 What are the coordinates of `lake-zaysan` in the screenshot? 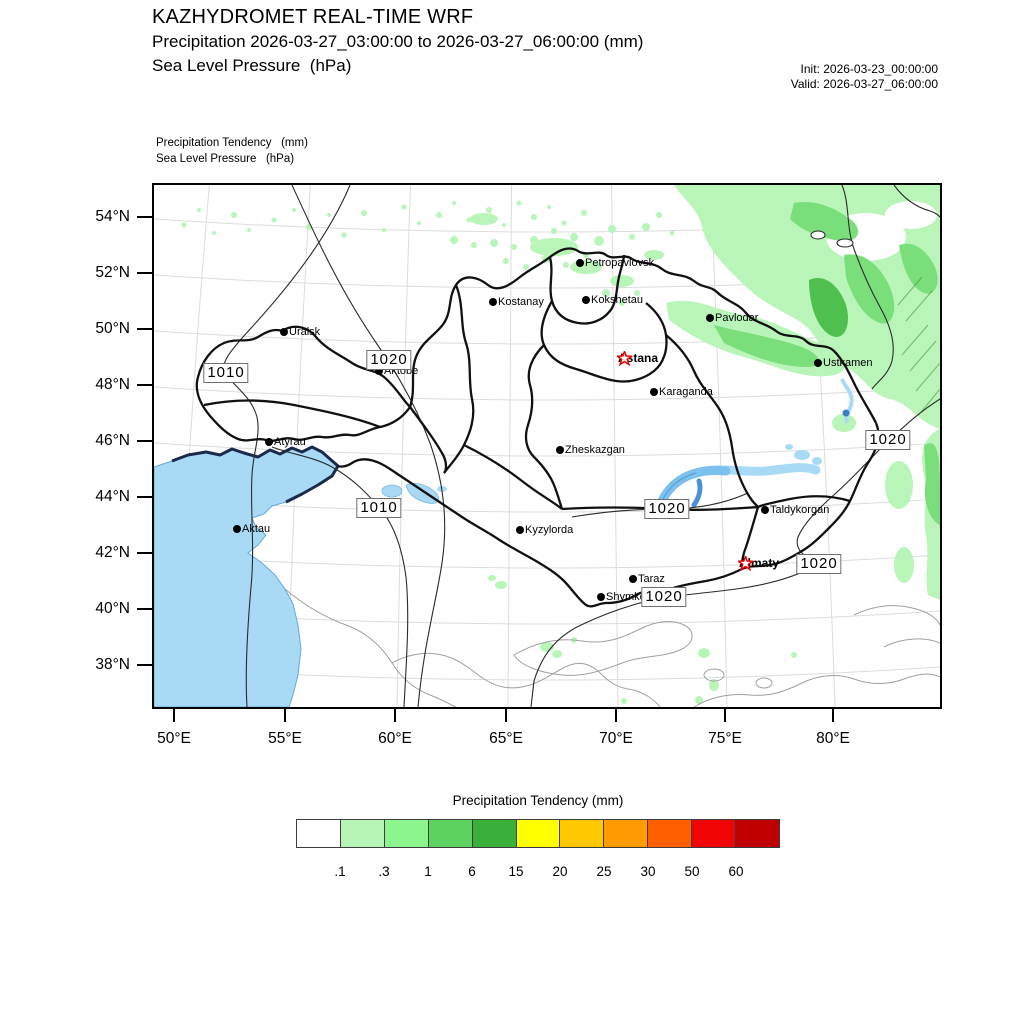 It's located at (847, 401).